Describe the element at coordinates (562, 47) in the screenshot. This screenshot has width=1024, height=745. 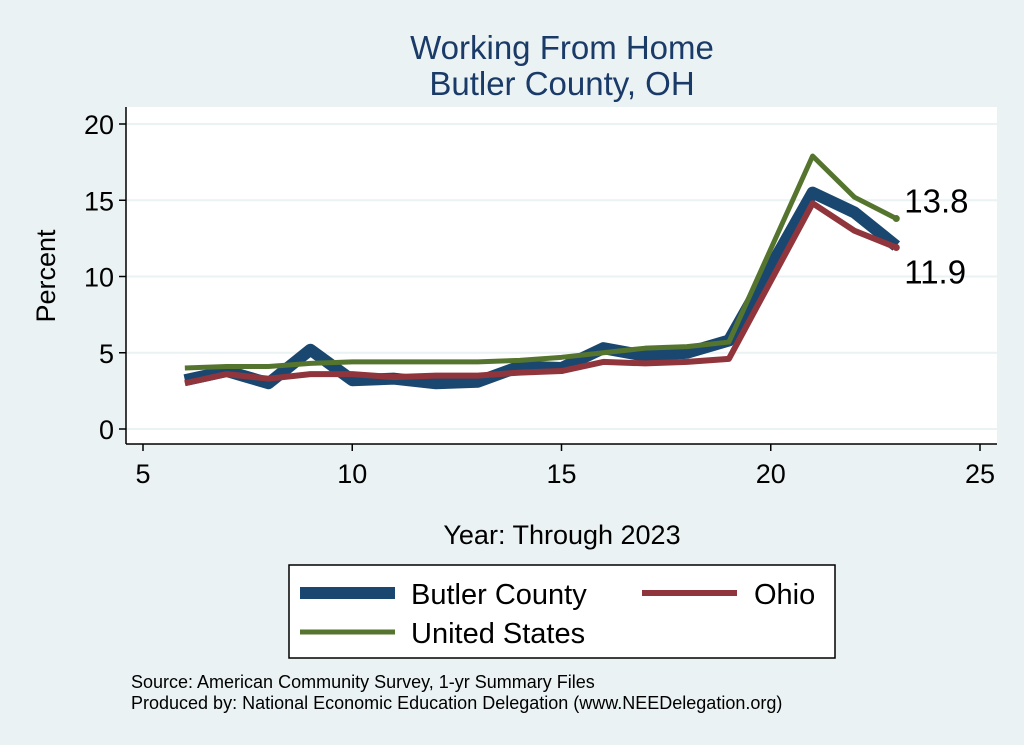
I see `chart-title-line-1: Working From Home` at that location.